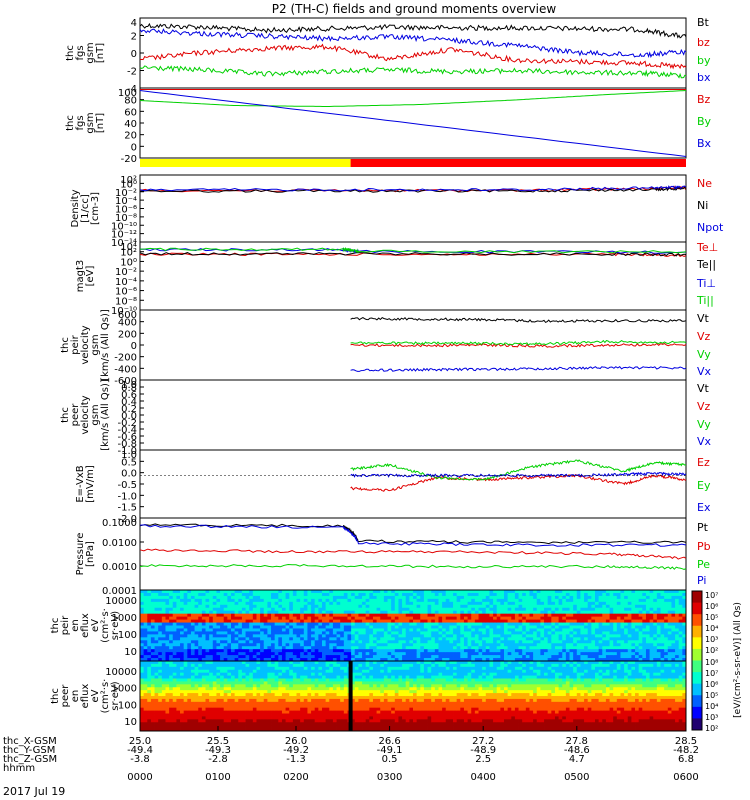 The image size is (750, 800). I want to click on y-tick-label: 0.4, so click(129, 402).